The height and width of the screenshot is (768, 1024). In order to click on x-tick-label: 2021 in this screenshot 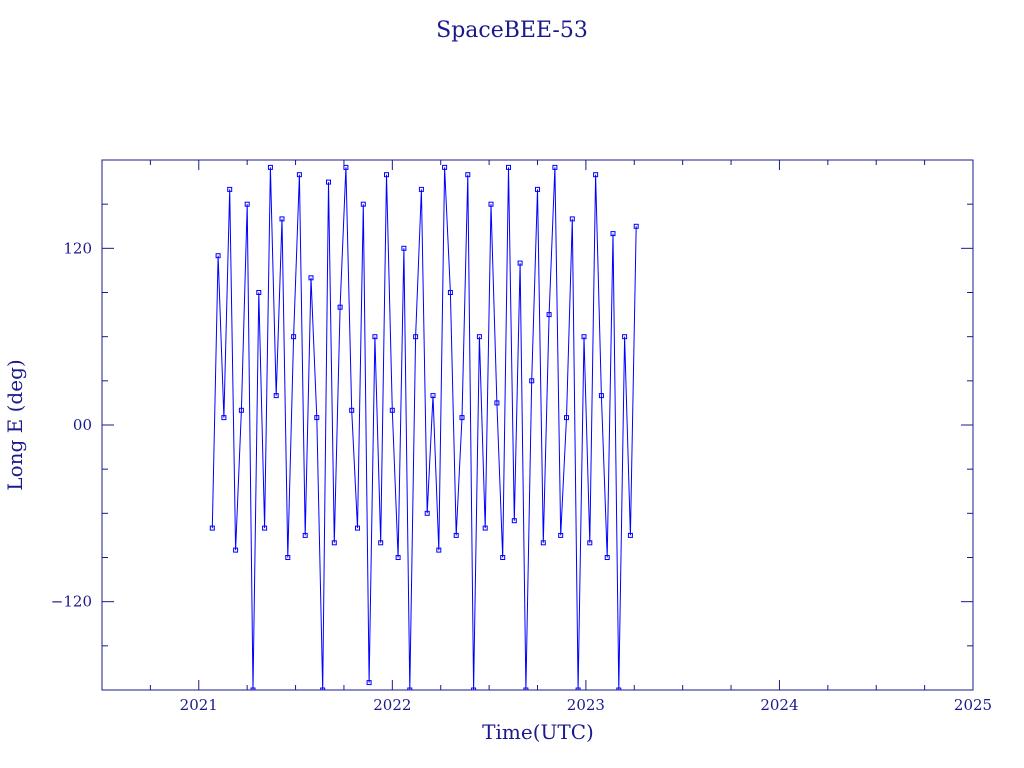, I will do `click(199, 705)`.